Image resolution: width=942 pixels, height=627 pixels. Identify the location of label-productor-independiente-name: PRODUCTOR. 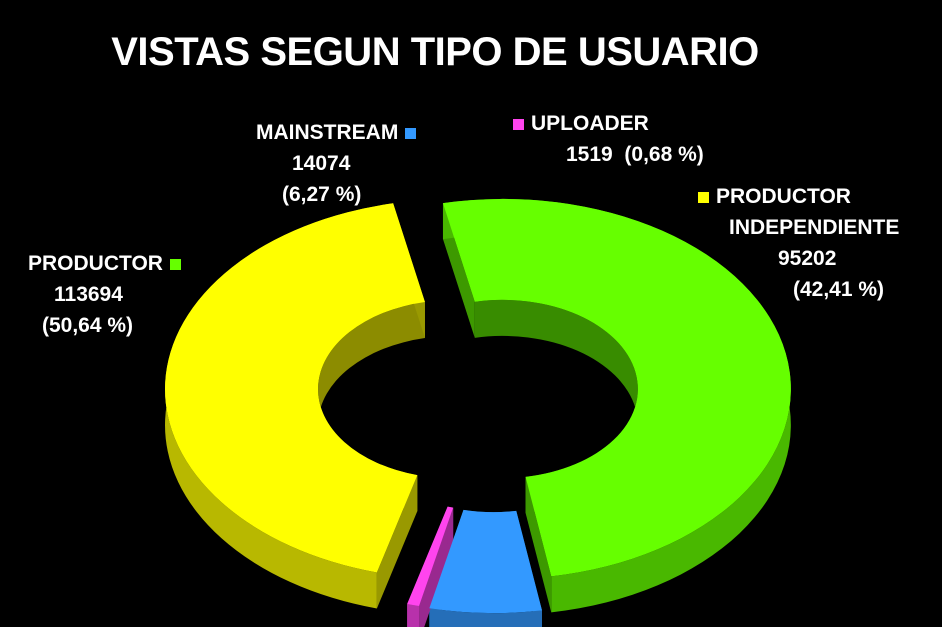
(783, 196).